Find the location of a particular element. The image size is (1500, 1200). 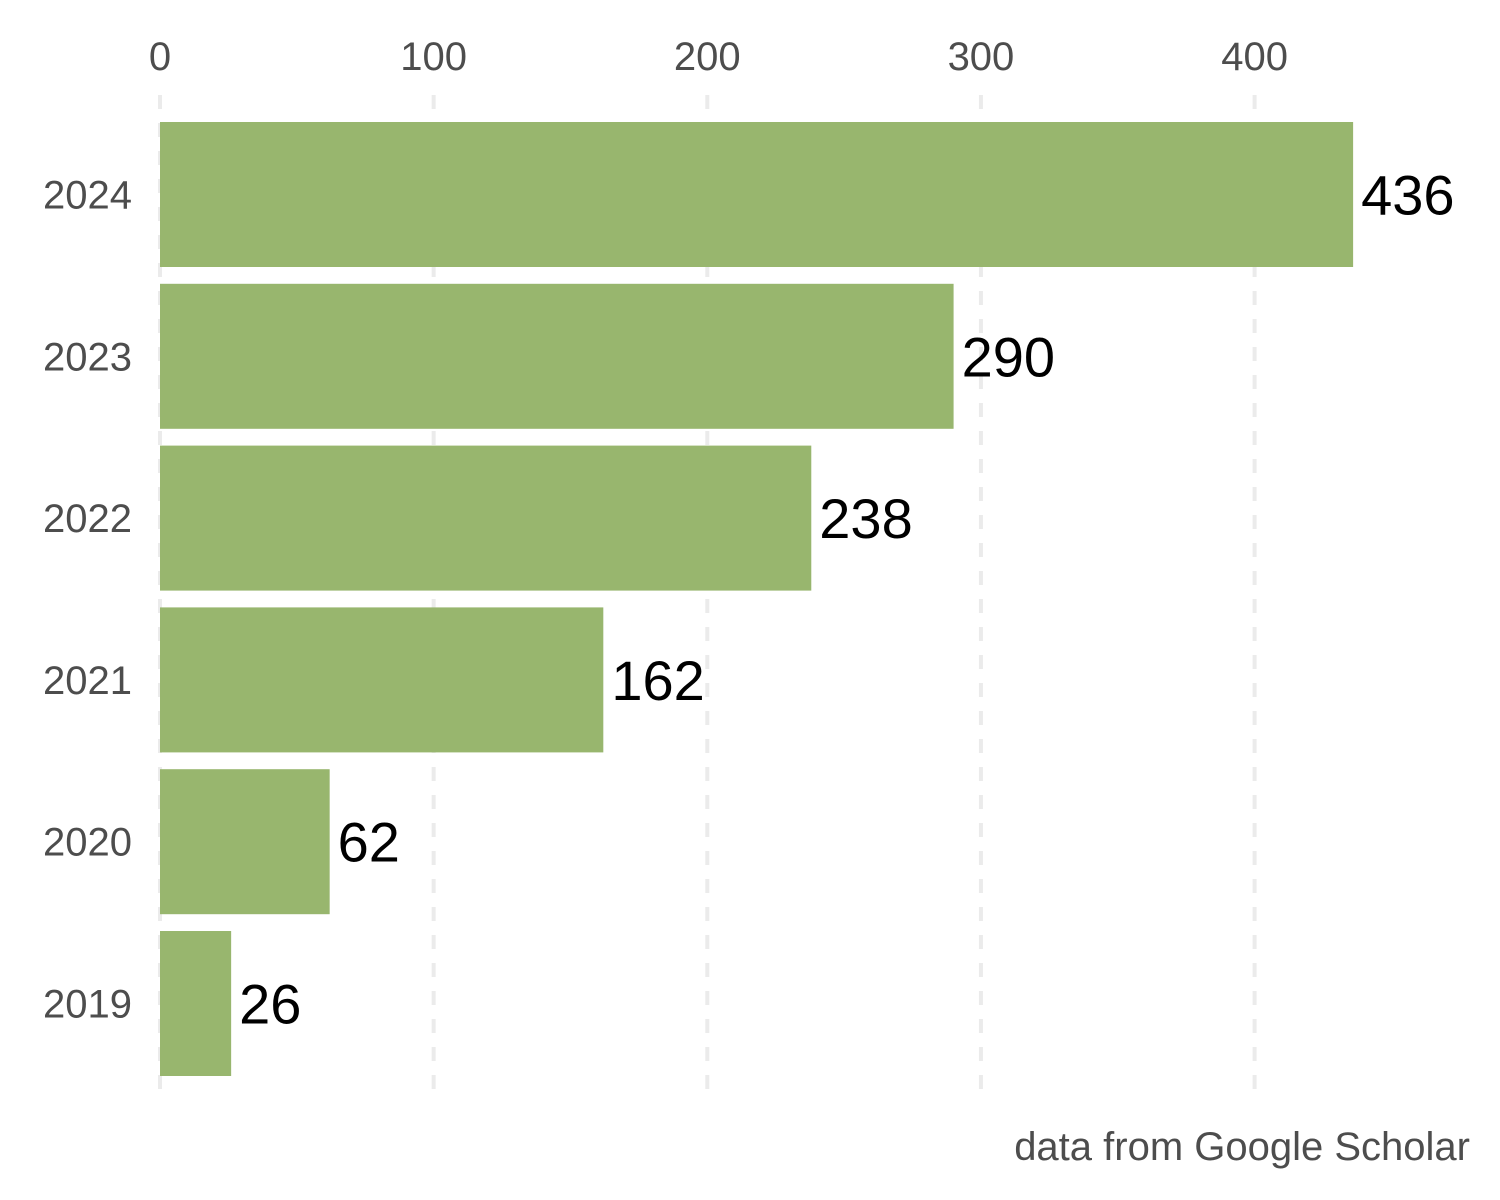

y-tick-label: 2022 is located at coordinates (87, 519).